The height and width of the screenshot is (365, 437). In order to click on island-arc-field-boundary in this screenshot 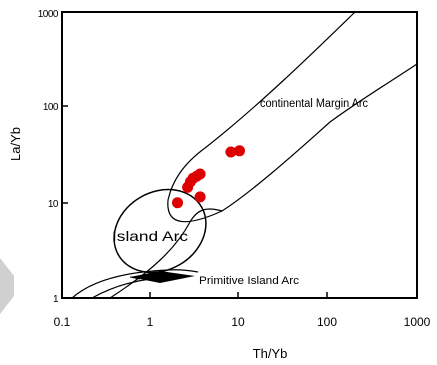, I will do `click(160, 231)`.